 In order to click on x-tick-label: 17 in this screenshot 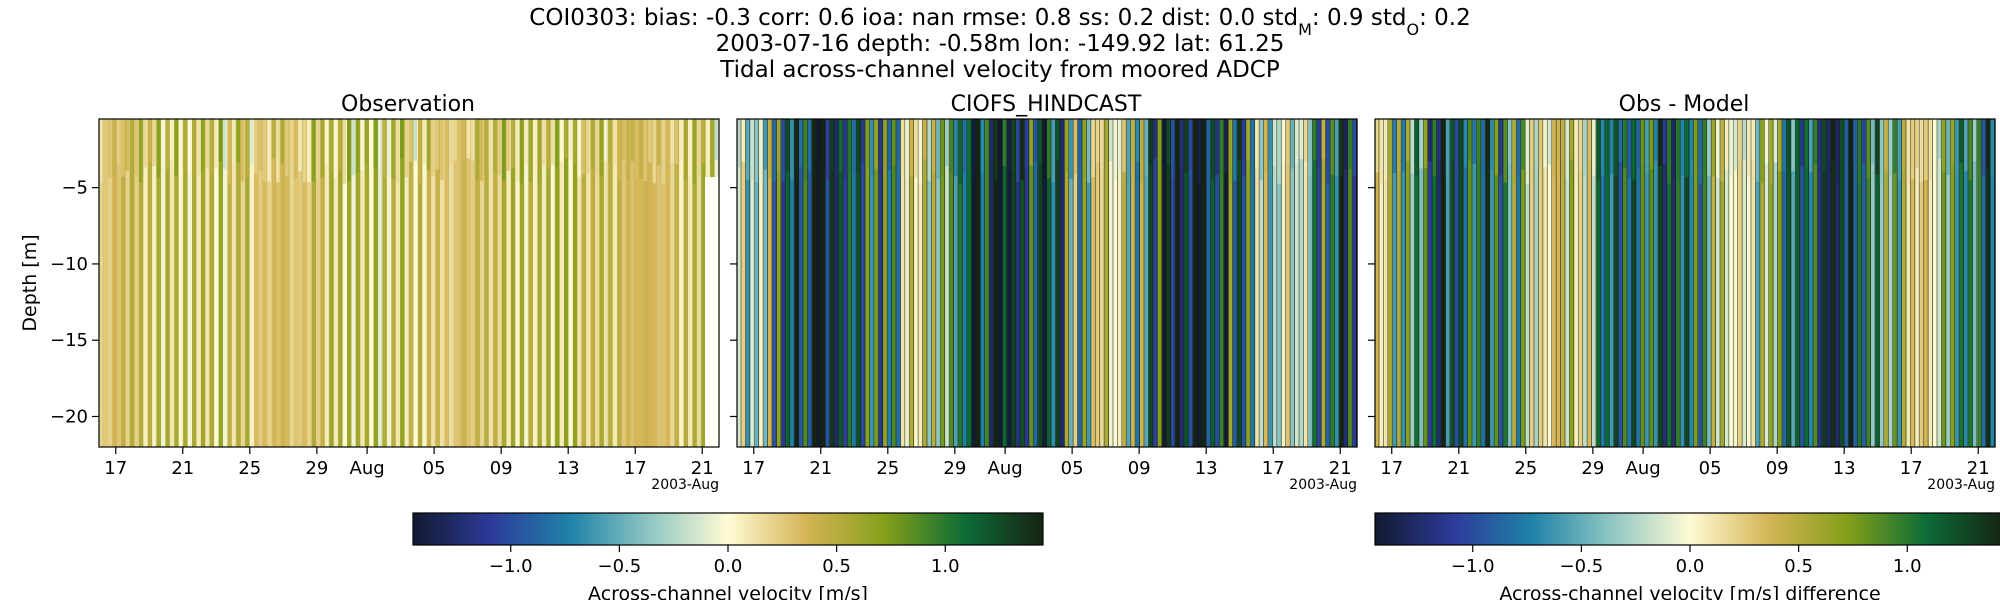, I will do `click(753, 468)`.